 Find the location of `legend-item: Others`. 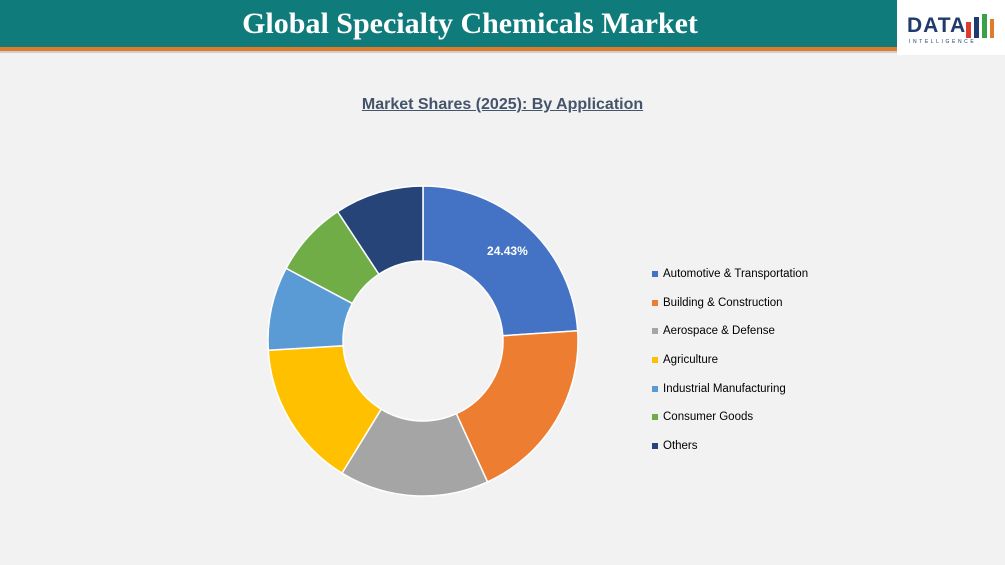

legend-item: Others is located at coordinates (730, 446).